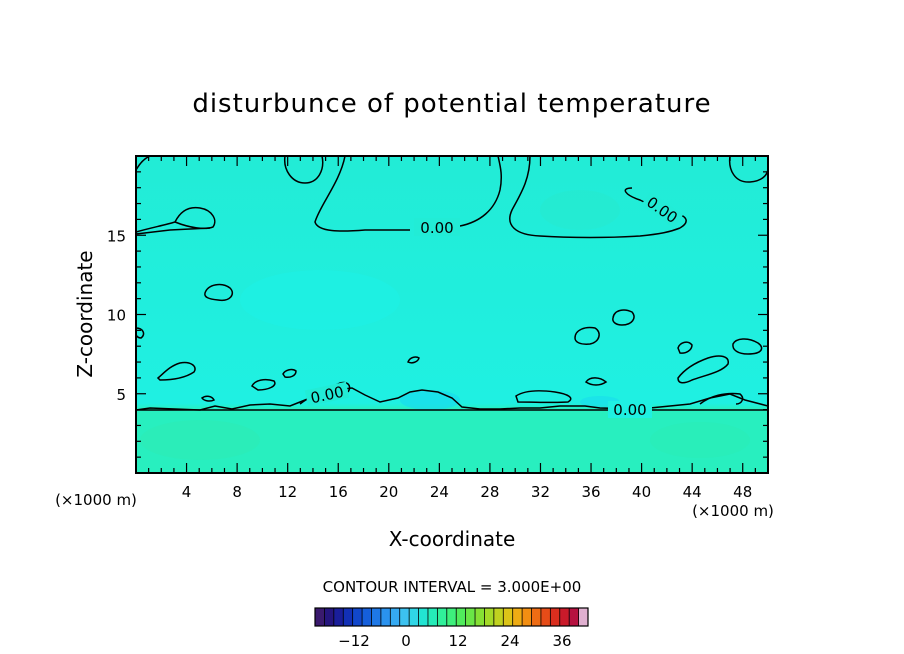 This screenshot has width=904, height=654. I want to click on x-tick-label: 32, so click(540, 492).